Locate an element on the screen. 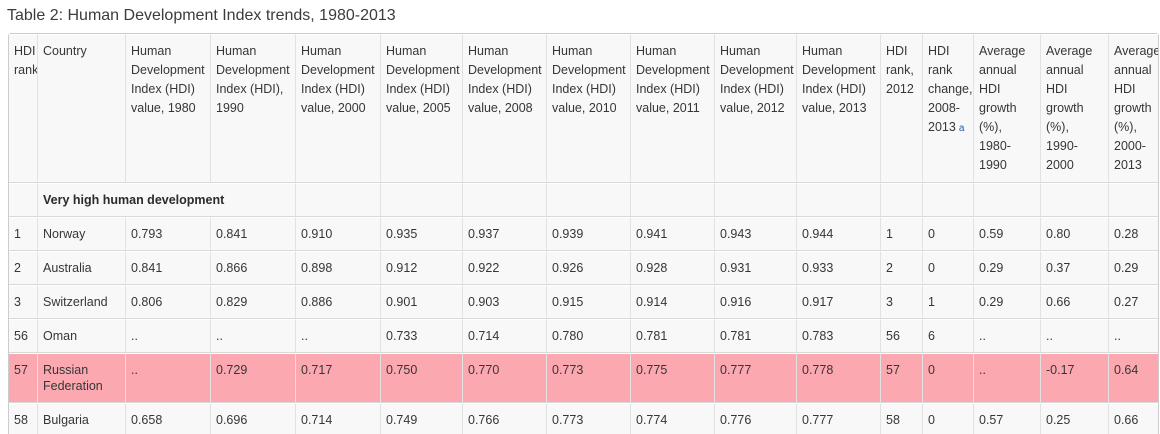  column-header-label: Country is located at coordinates (65, 51).